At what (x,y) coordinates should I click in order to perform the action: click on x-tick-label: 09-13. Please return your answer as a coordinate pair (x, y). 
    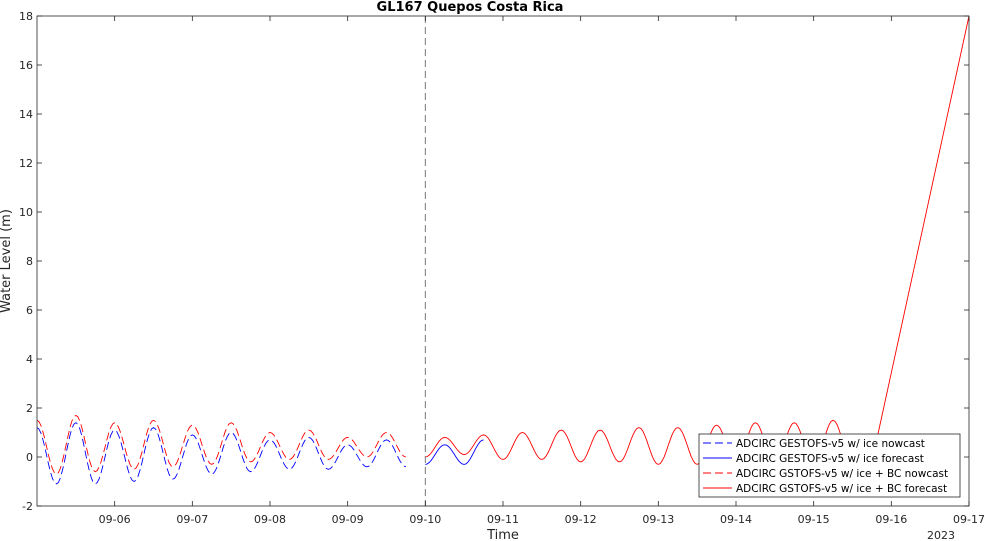
    Looking at the image, I should click on (658, 519).